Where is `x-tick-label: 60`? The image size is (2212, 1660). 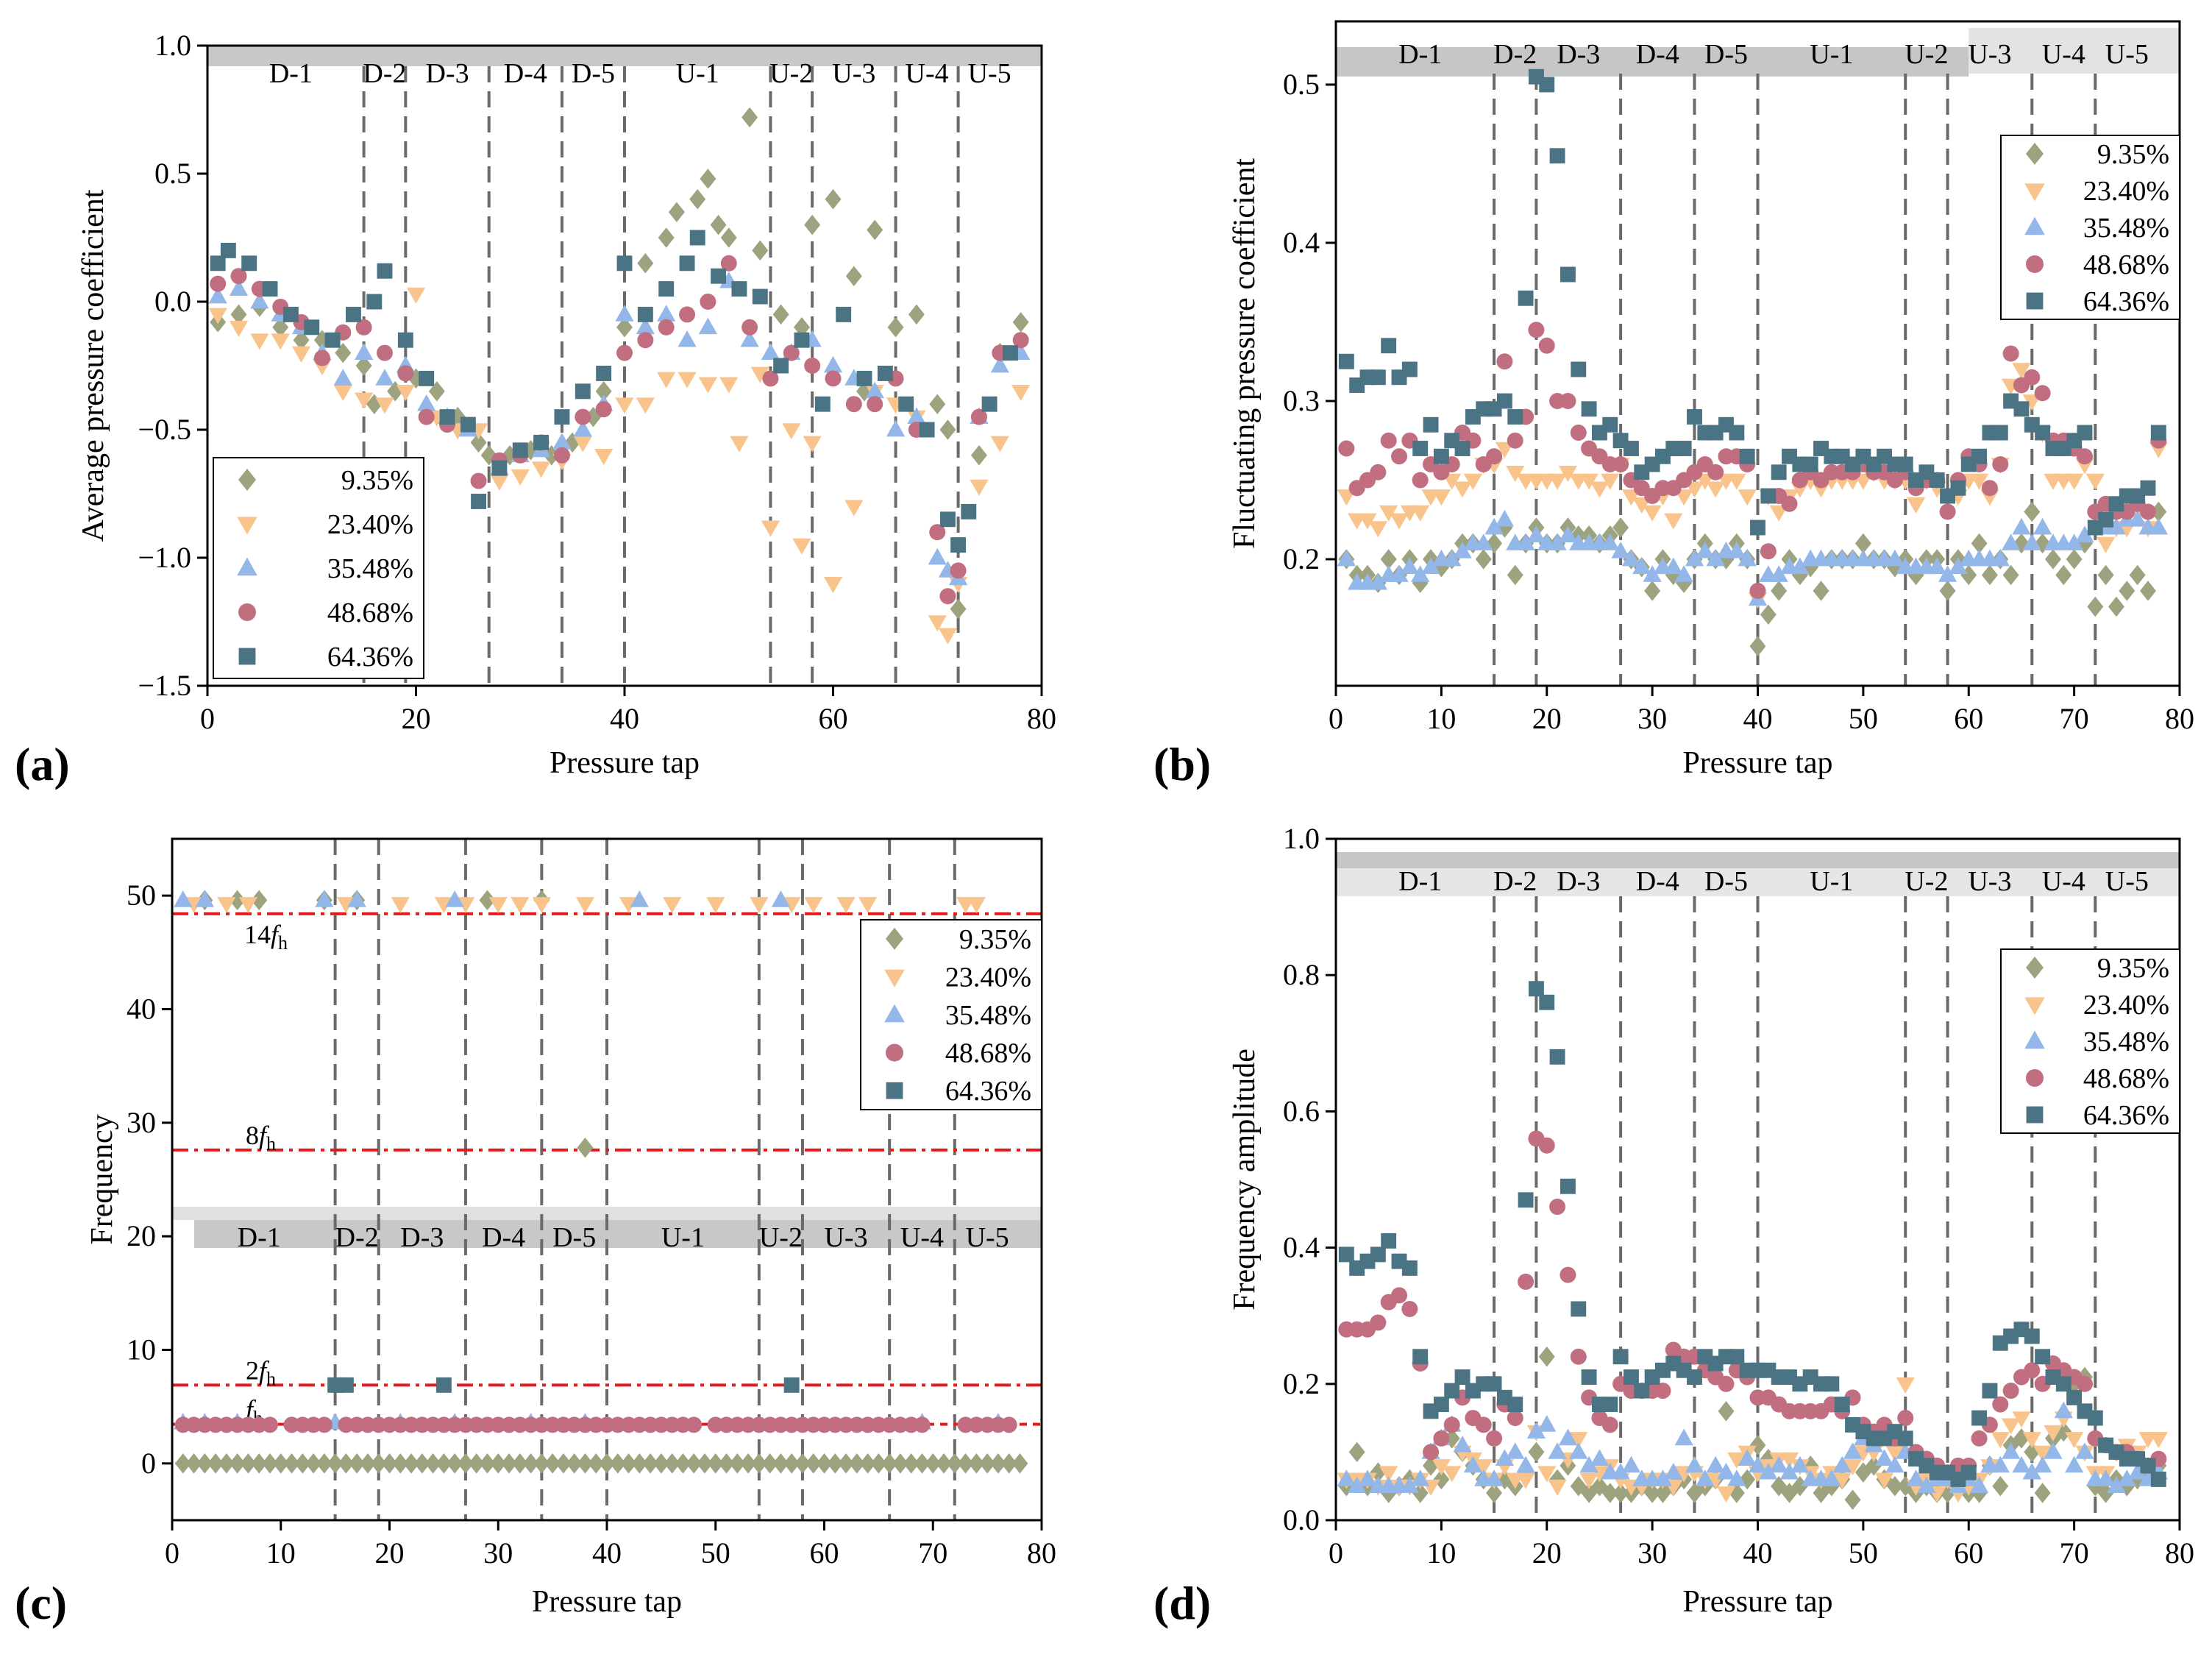 x-tick-label: 60 is located at coordinates (824, 1552).